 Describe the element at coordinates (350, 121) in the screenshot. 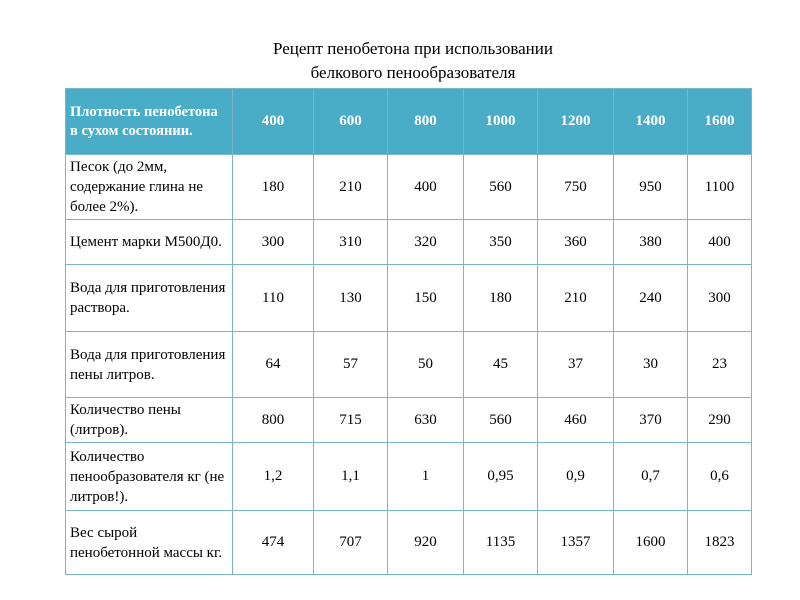

I see `density-col-header: 600` at that location.